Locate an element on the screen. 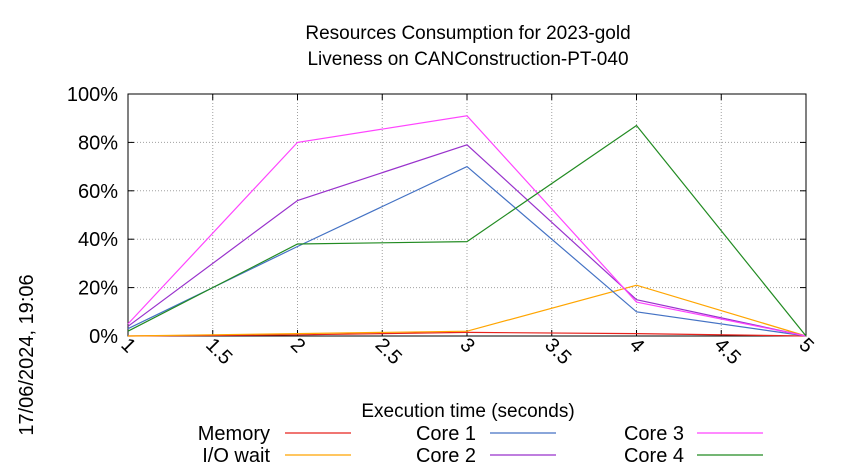  legend-label-core-4: Core 4 is located at coordinates (654, 456).